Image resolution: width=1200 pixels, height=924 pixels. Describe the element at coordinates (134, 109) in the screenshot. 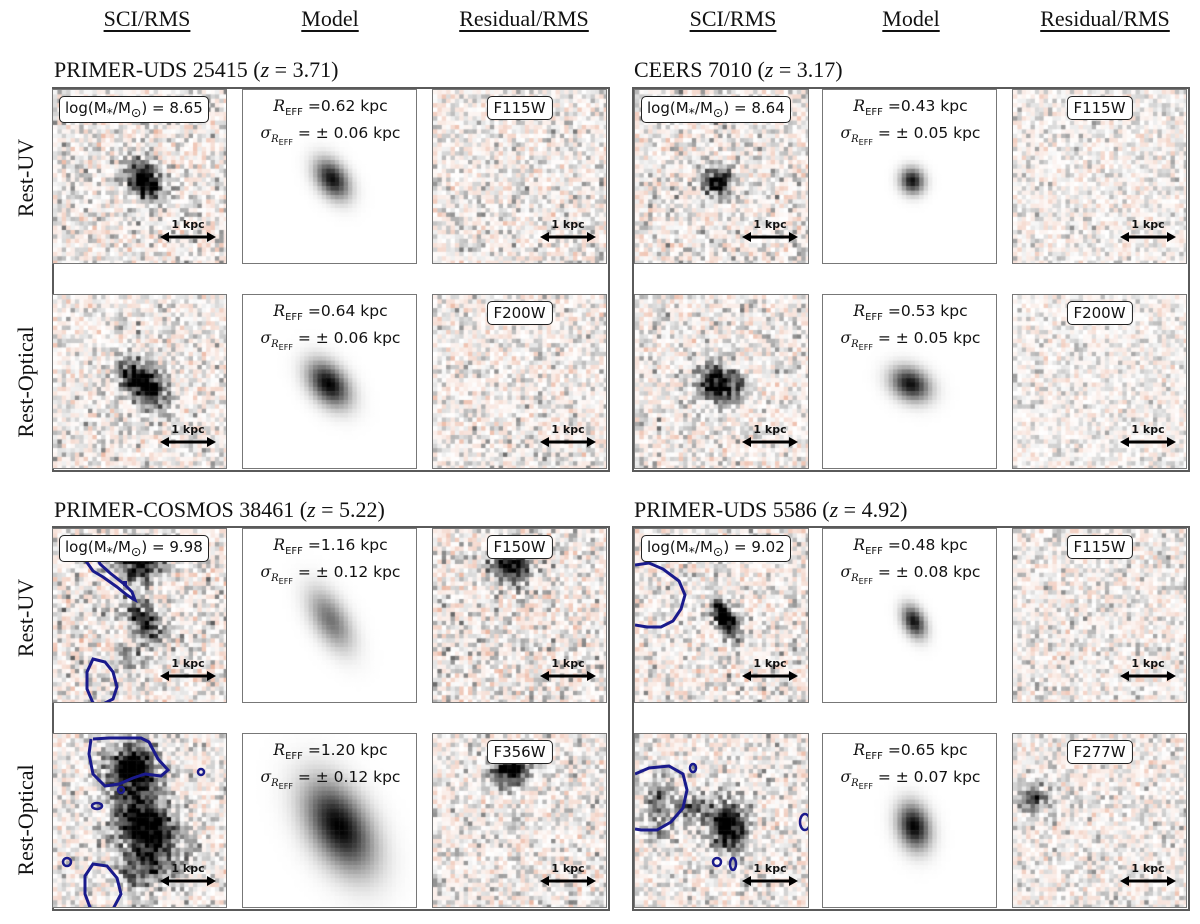

I see `stellar-mass-label: log(M*/M⊙) = 8.65` at that location.